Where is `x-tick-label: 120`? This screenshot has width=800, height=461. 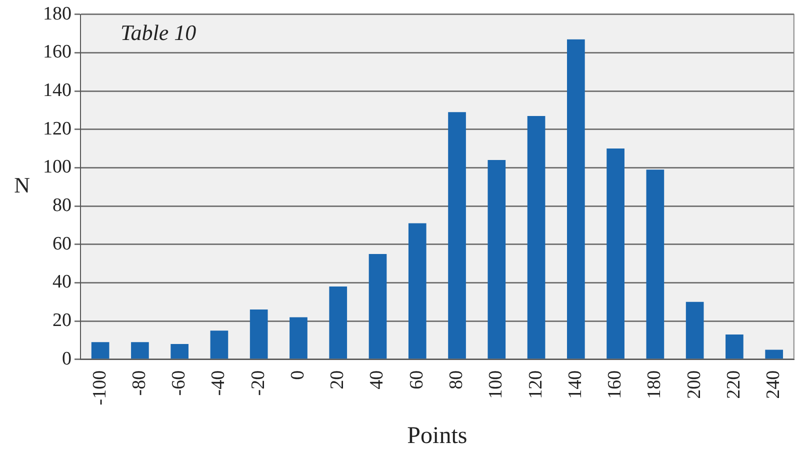 x-tick-label: 120 is located at coordinates (535, 384).